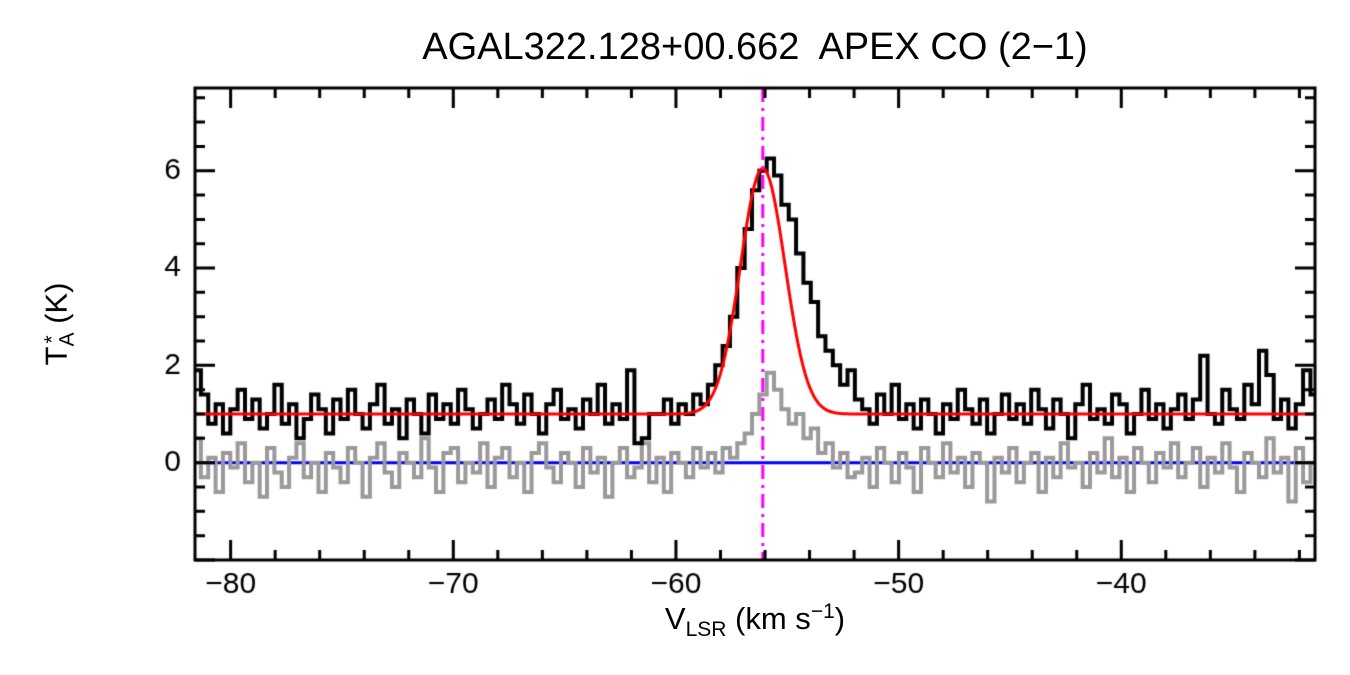 This screenshot has width=1350, height=675. I want to click on x-label-units: (km s, so click(768, 618).